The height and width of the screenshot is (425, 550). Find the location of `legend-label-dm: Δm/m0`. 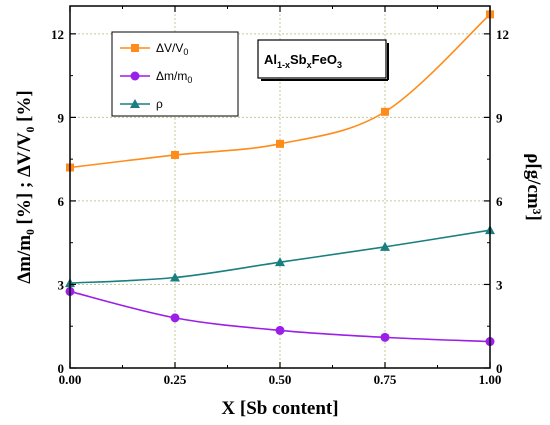

legend-label-dm: Δm/m0 is located at coordinates (174, 77).